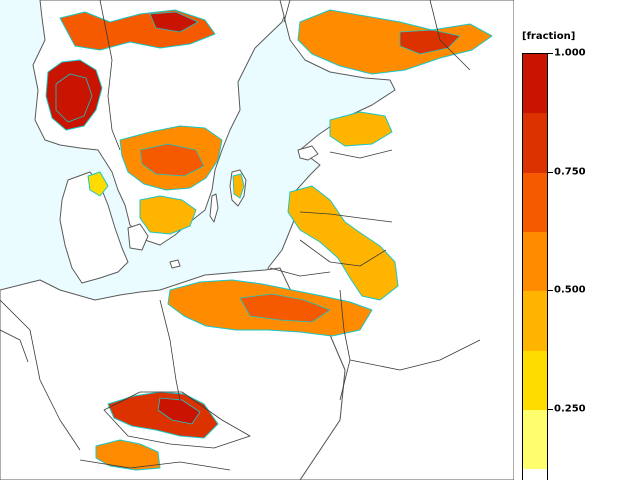 Image resolution: width=640 pixels, height=480 pixels. What do you see at coordinates (450, 35) in the screenshot?
I see `border-finland-russia` at bounding box center [450, 35].